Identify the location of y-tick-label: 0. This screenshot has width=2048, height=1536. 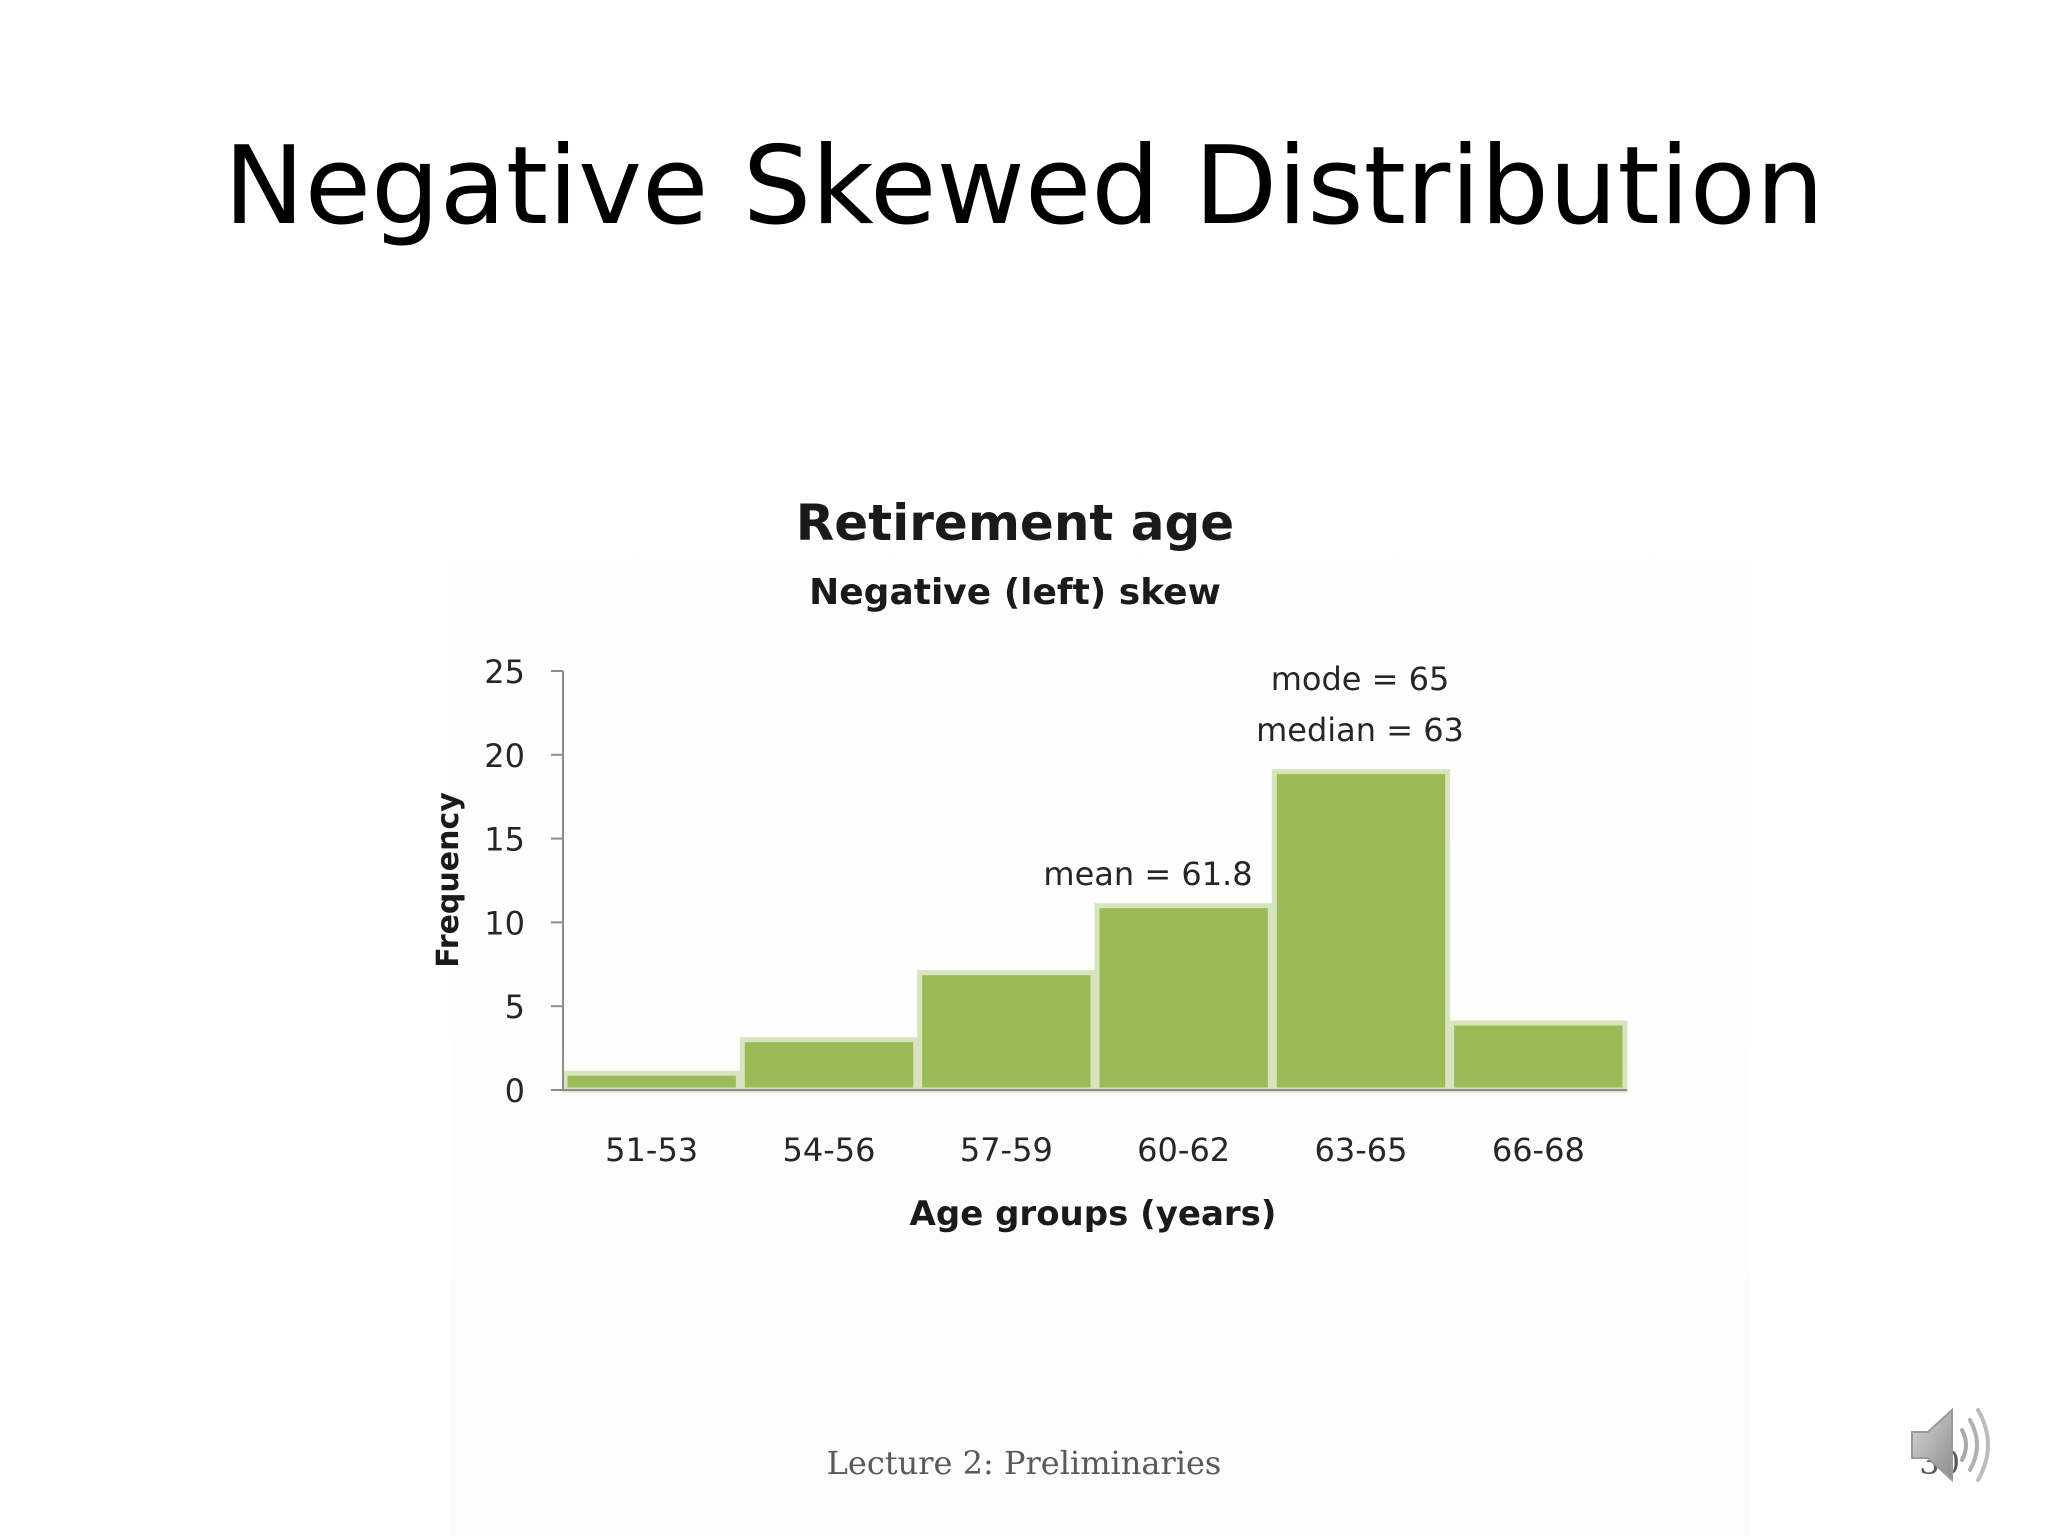
(515, 1091).